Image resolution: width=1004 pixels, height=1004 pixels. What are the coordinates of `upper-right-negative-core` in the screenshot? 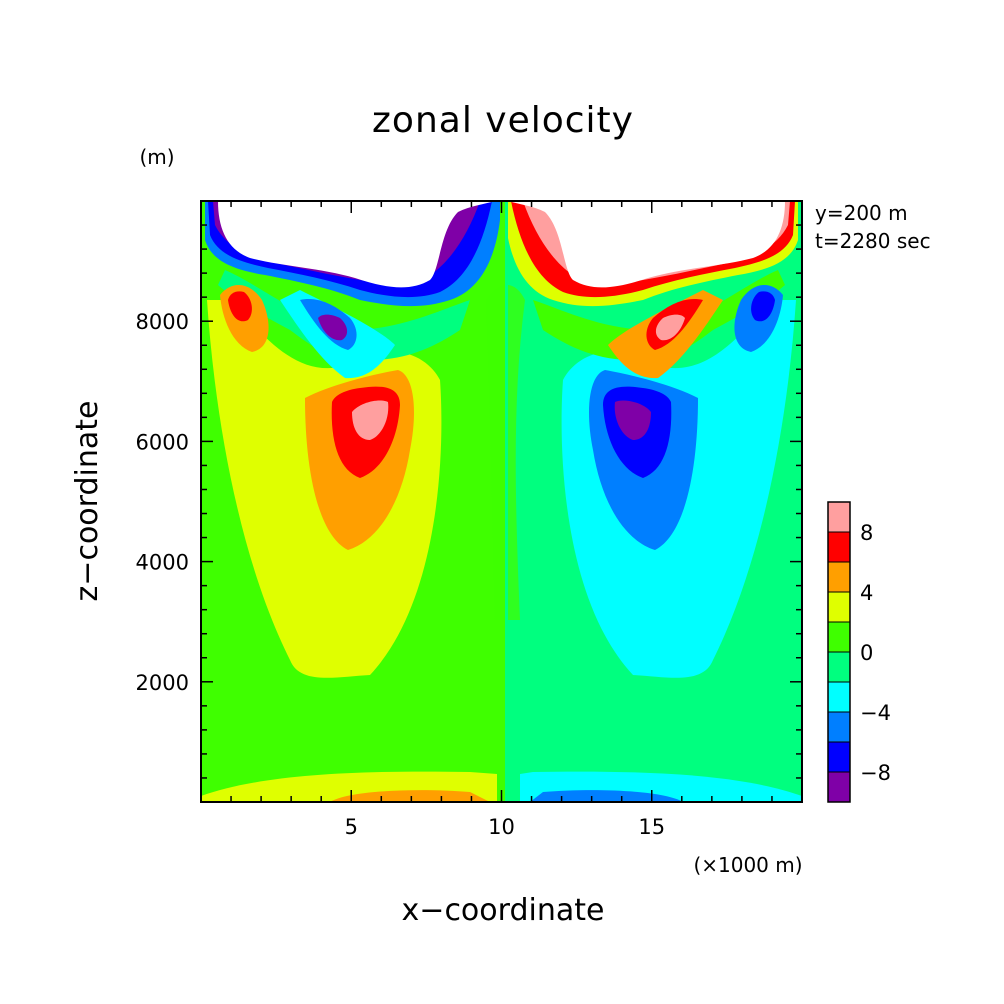 It's located at (763, 306).